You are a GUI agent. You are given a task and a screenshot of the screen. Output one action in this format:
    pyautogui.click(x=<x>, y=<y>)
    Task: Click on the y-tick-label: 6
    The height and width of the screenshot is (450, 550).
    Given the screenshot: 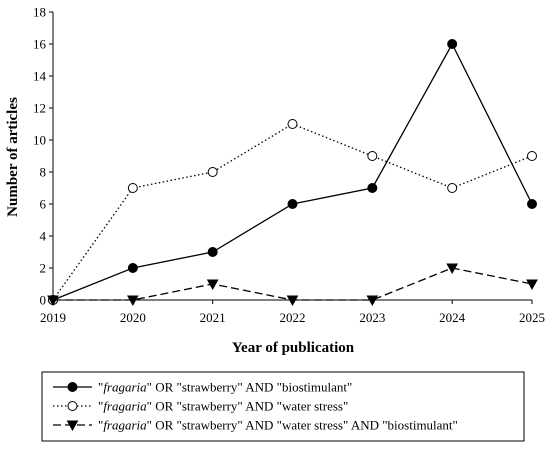 What is the action you would take?
    pyautogui.click(x=43, y=204)
    